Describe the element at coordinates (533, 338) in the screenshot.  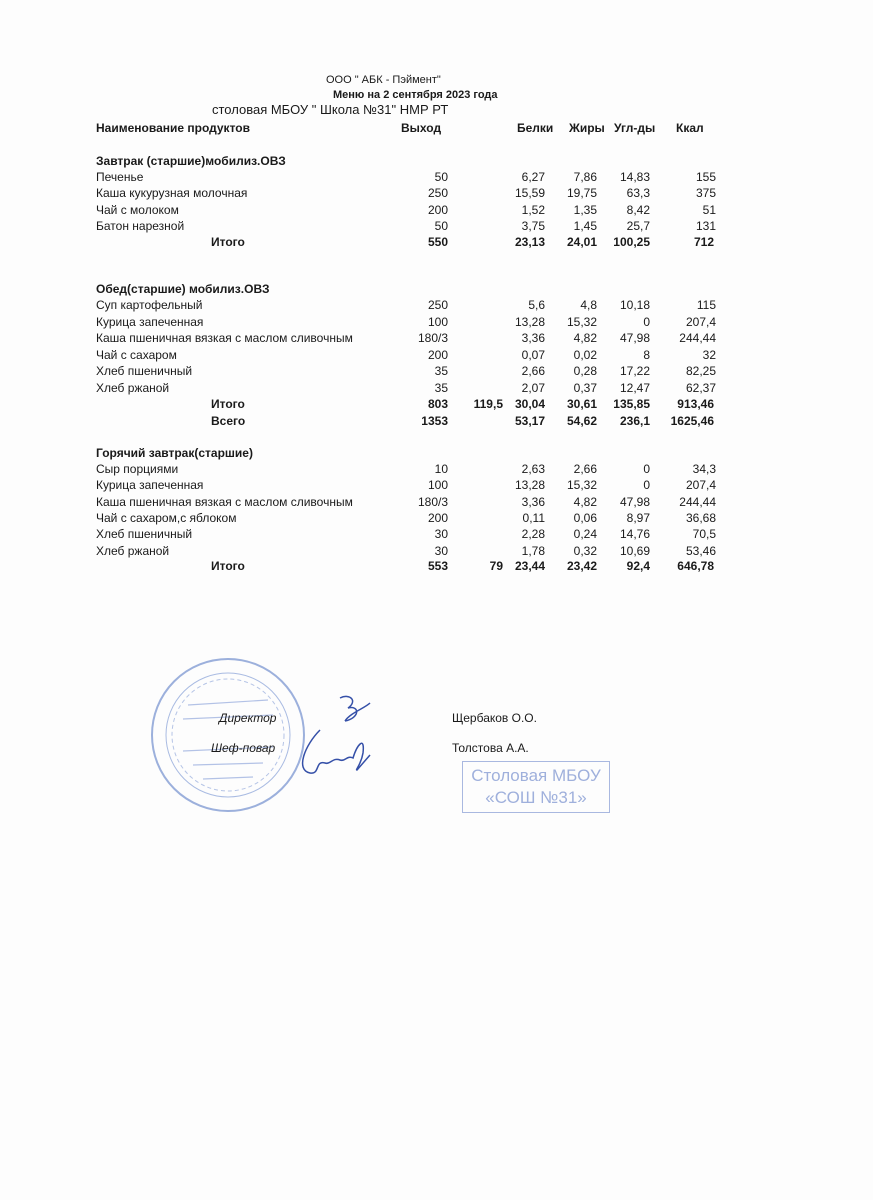
I see `protein-cell: 3,36` at that location.